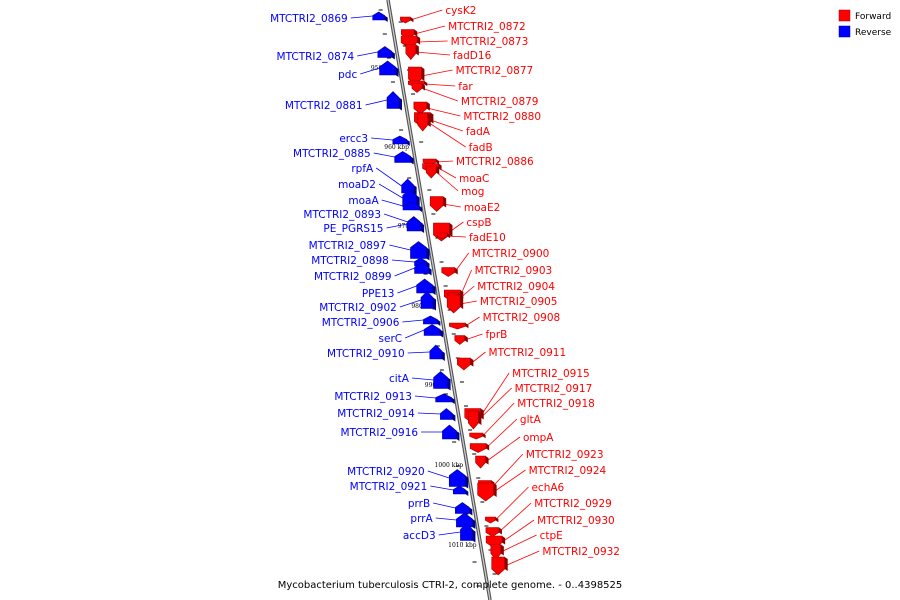 This screenshot has height=600, width=900. What do you see at coordinates (568, 471) in the screenshot?
I see `forward-gene-label: MTCTRI2_0924` at bounding box center [568, 471].